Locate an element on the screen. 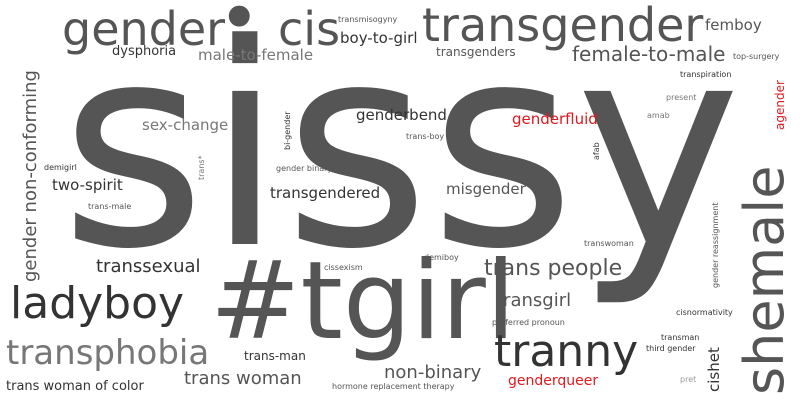 The width and height of the screenshot is (800, 400). cloud-word: amab is located at coordinates (658, 115).